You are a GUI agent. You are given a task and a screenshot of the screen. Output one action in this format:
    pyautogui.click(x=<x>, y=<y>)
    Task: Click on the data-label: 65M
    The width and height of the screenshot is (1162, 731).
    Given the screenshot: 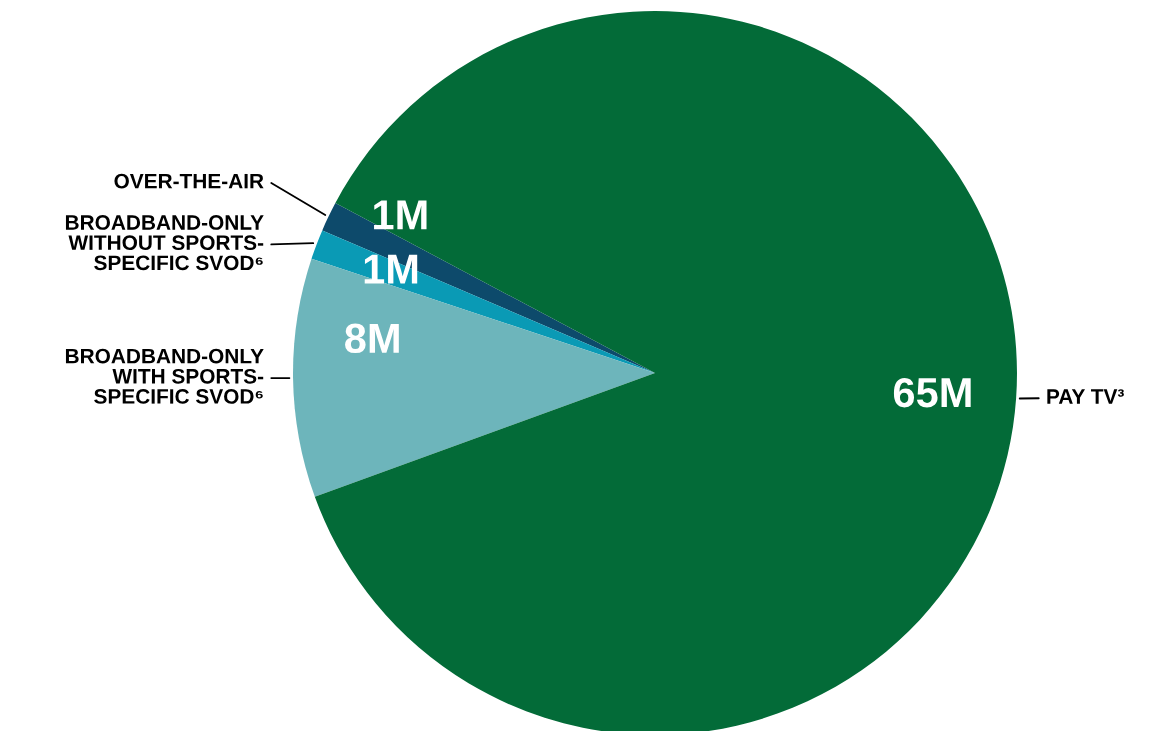 What is the action you would take?
    pyautogui.click(x=932, y=392)
    